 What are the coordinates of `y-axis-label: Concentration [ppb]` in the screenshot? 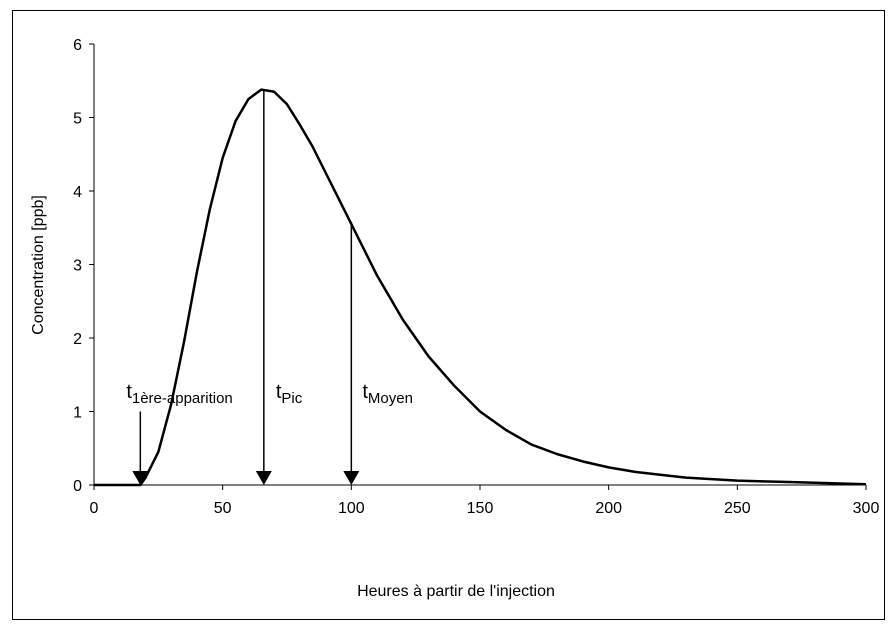 It's located at (38, 265).